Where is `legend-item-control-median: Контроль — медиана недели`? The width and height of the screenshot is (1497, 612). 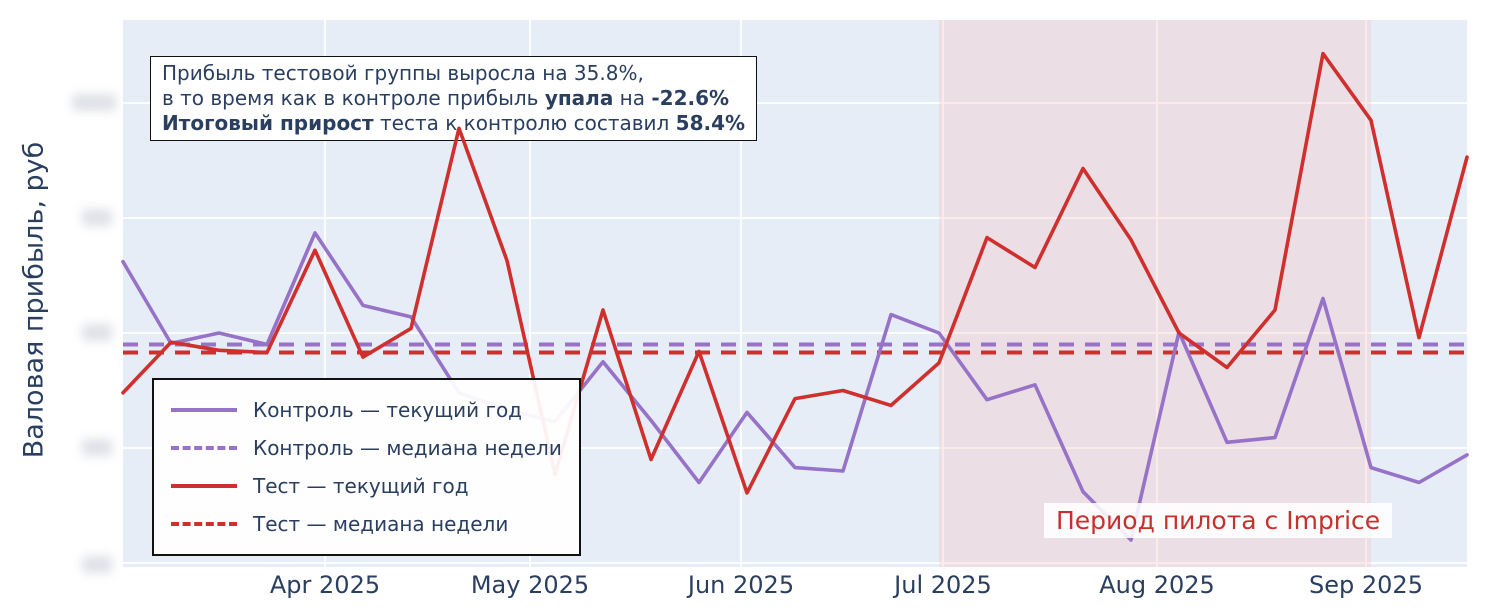 legend-item-control-median: Контроль — медиана недели is located at coordinates (366, 448).